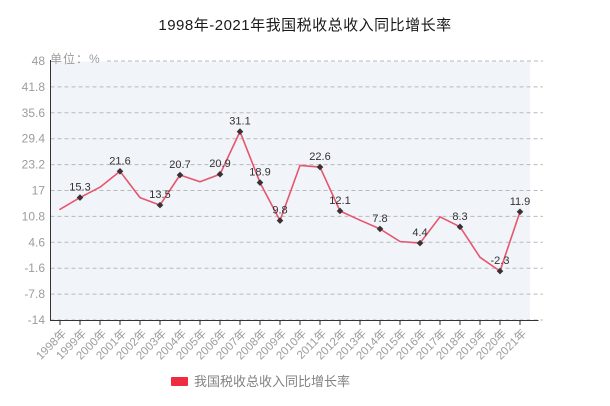  I want to click on chart-title: 1998年-2021年我国税收总收入同比增长率, so click(305, 25).